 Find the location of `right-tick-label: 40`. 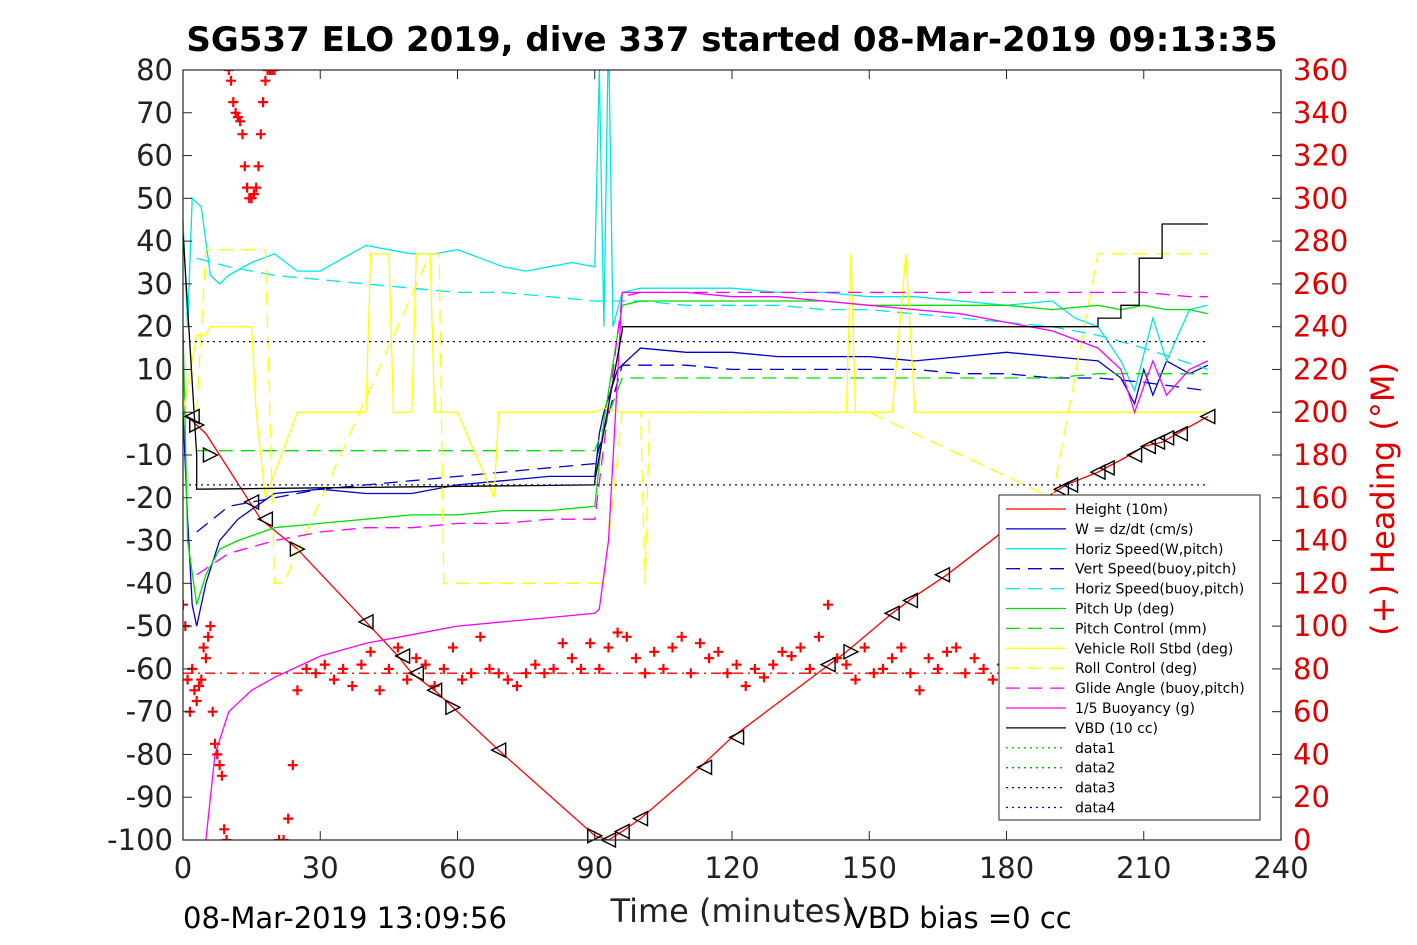

right-tick-label: 40 is located at coordinates (1311, 754).